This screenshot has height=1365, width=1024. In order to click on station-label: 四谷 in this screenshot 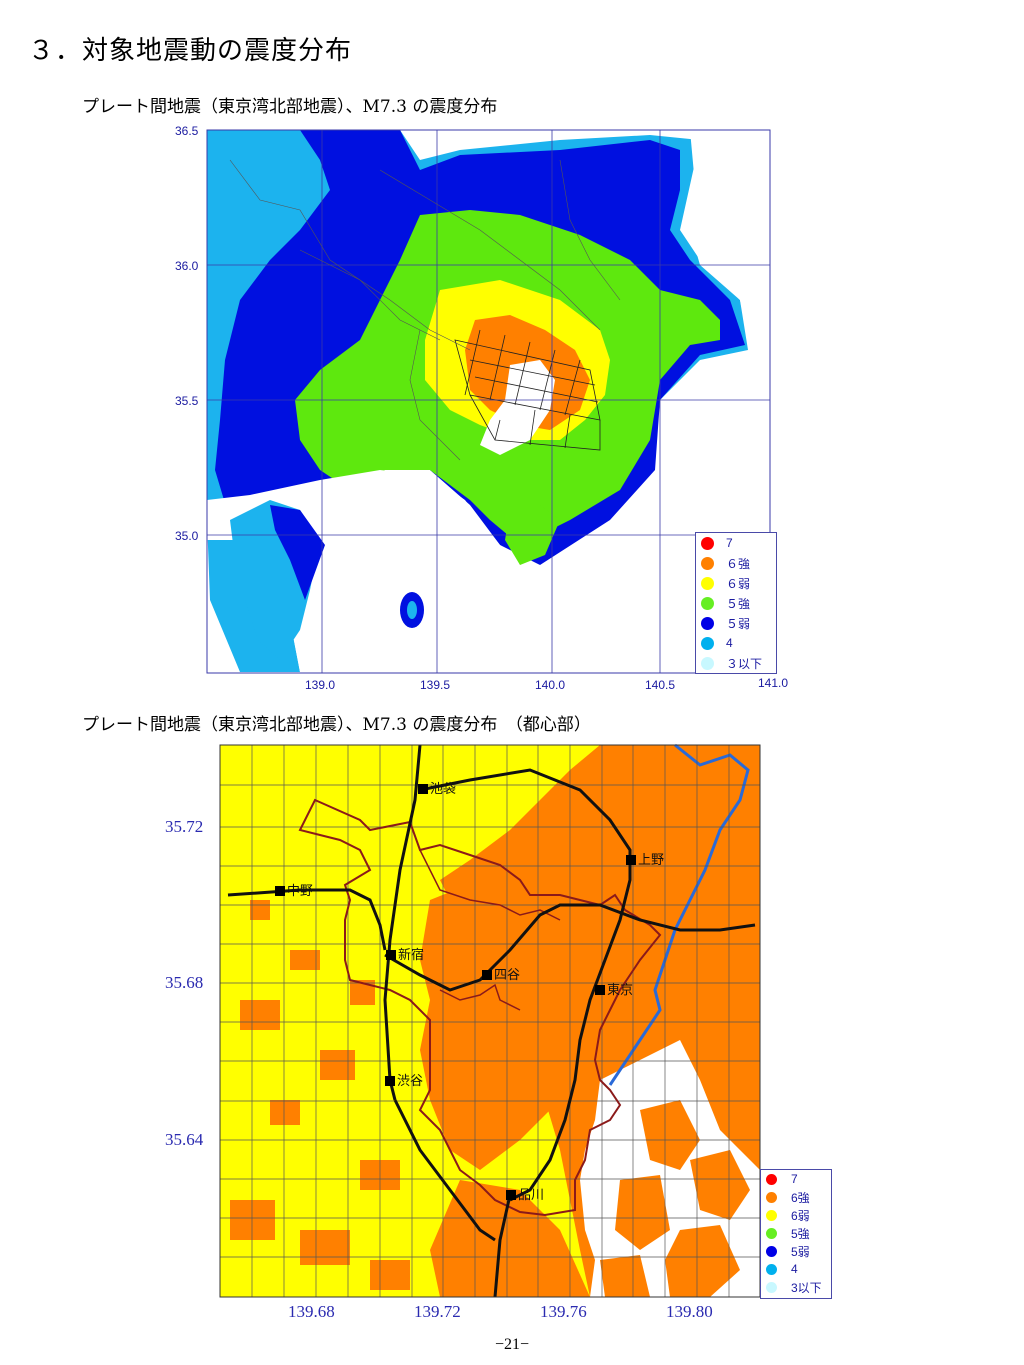, I will do `click(507, 974)`.